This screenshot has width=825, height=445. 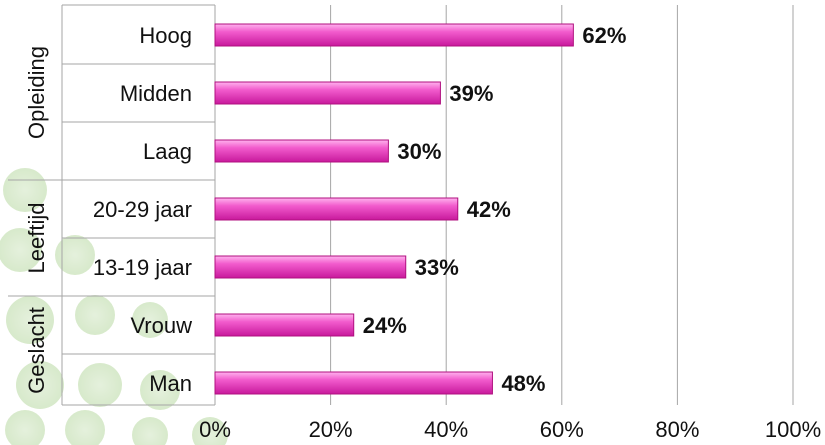 I want to click on value-label: 48%, so click(x=523, y=383).